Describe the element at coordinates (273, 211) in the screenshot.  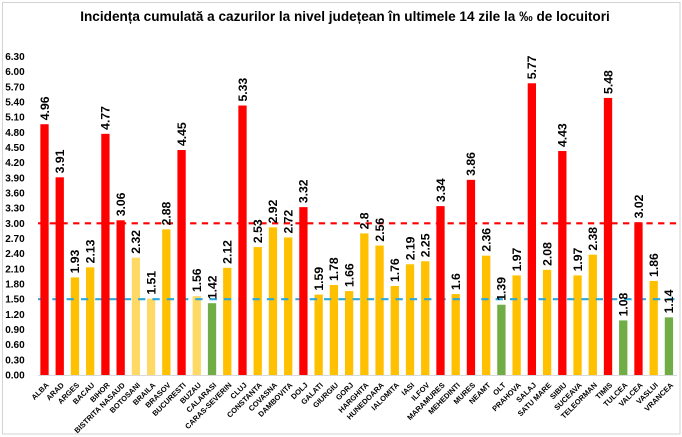
I see `svg-text: 2.92` at that location.